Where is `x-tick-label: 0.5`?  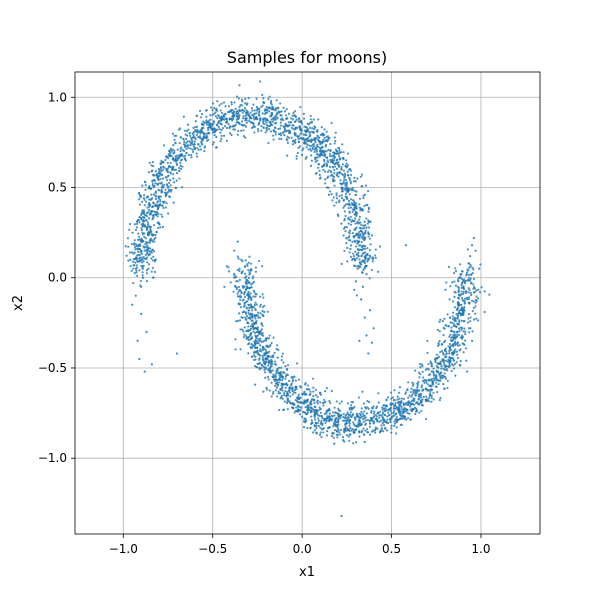
x-tick-label: 0.5 is located at coordinates (391, 549).